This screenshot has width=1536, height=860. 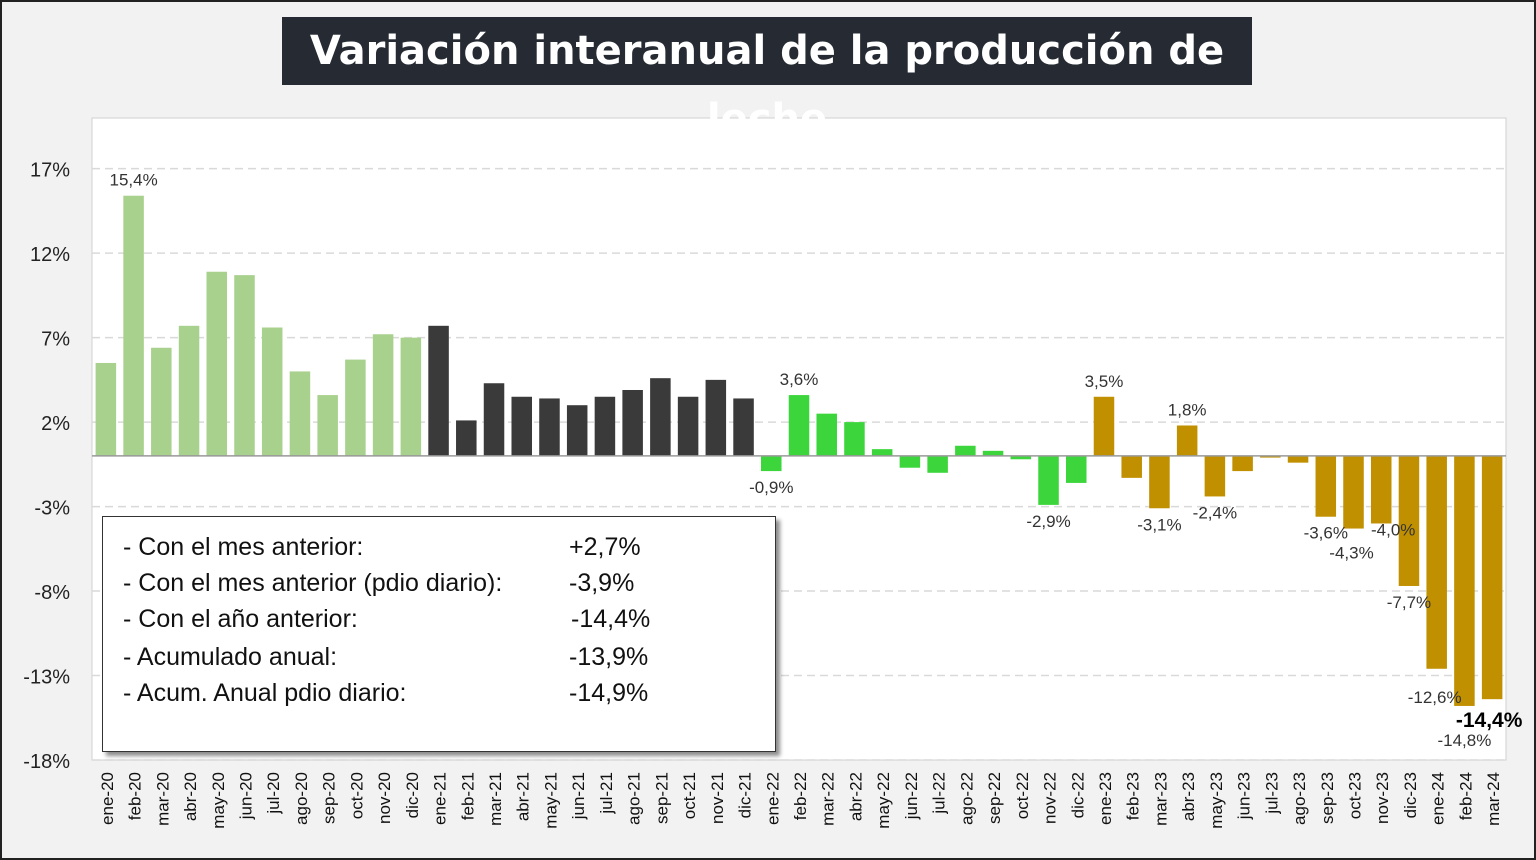 I want to click on data-label: -4,3%, so click(x=1351, y=553).